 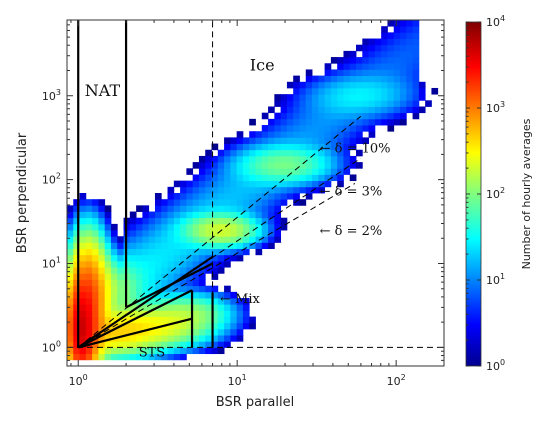 I want to click on annotation-sts: STS, so click(x=152, y=352).